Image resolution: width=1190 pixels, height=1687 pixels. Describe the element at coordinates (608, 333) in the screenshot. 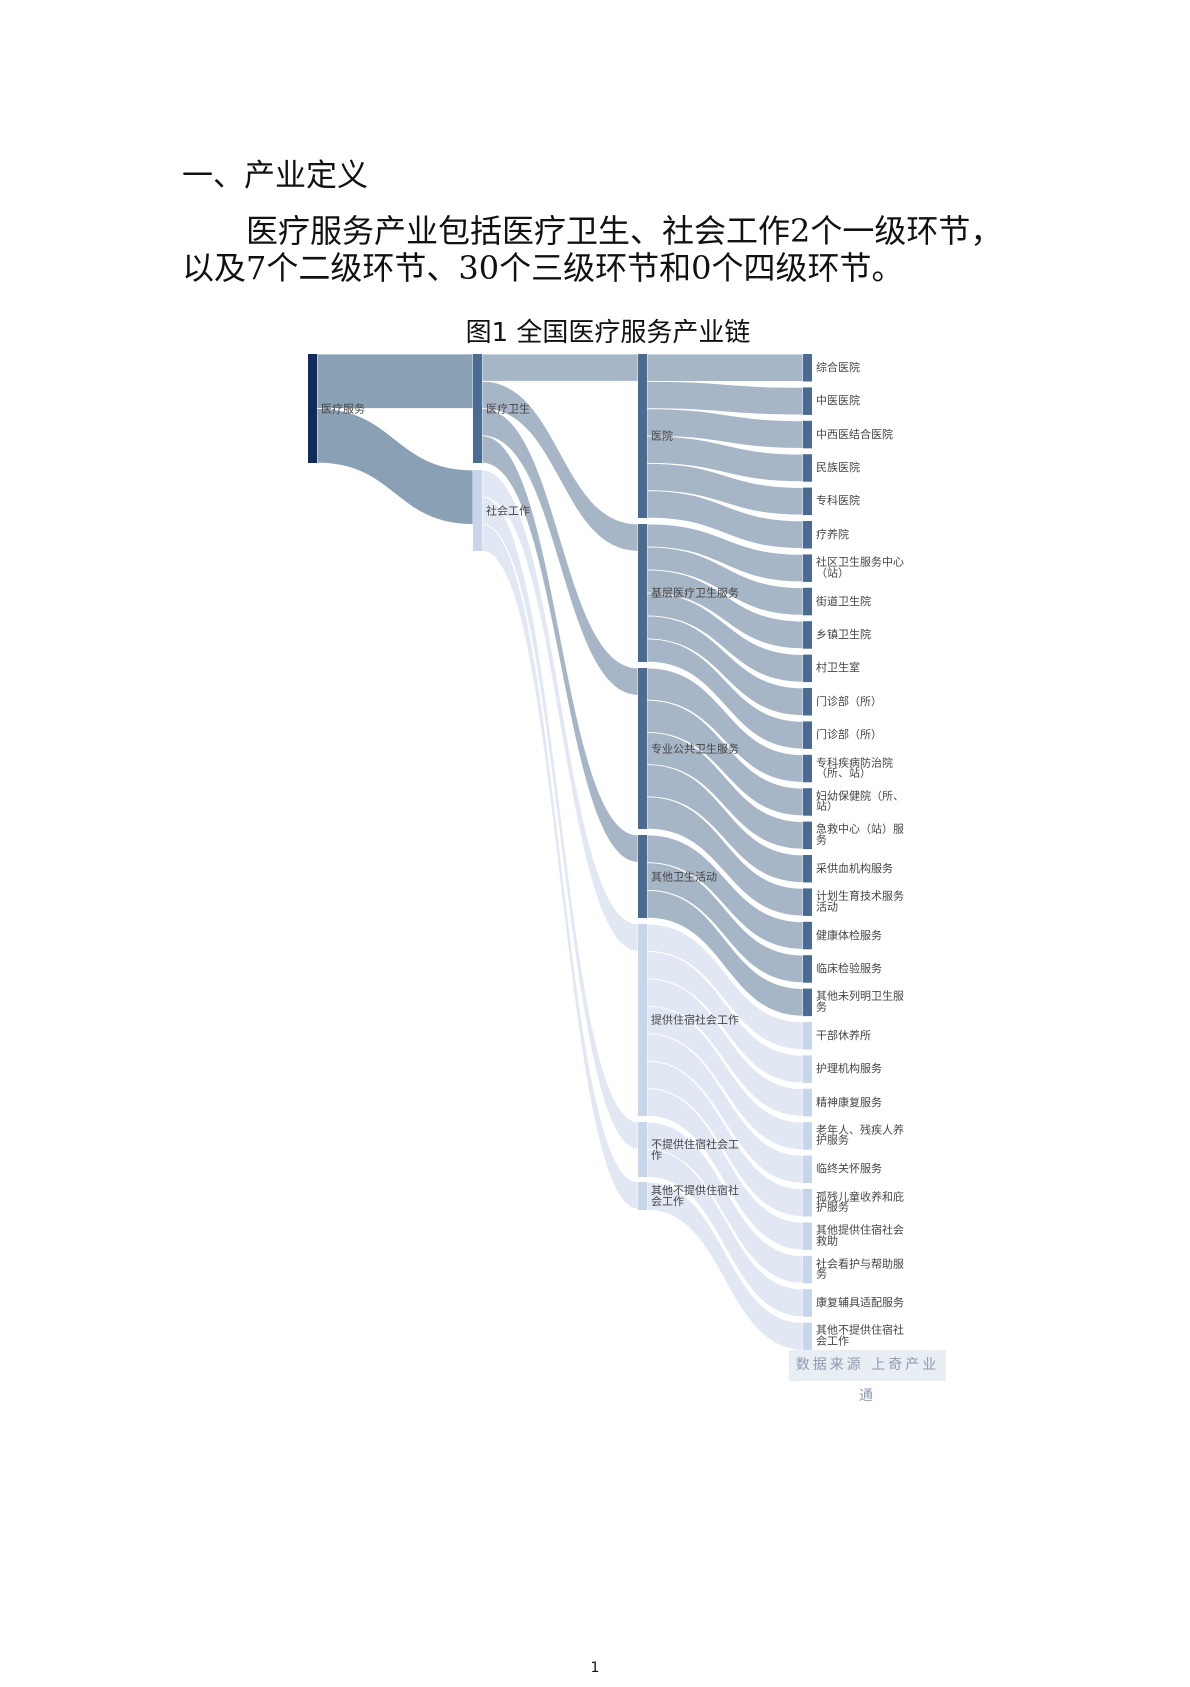

I see `figure-title: 图1 全国医疗服务产业链` at that location.